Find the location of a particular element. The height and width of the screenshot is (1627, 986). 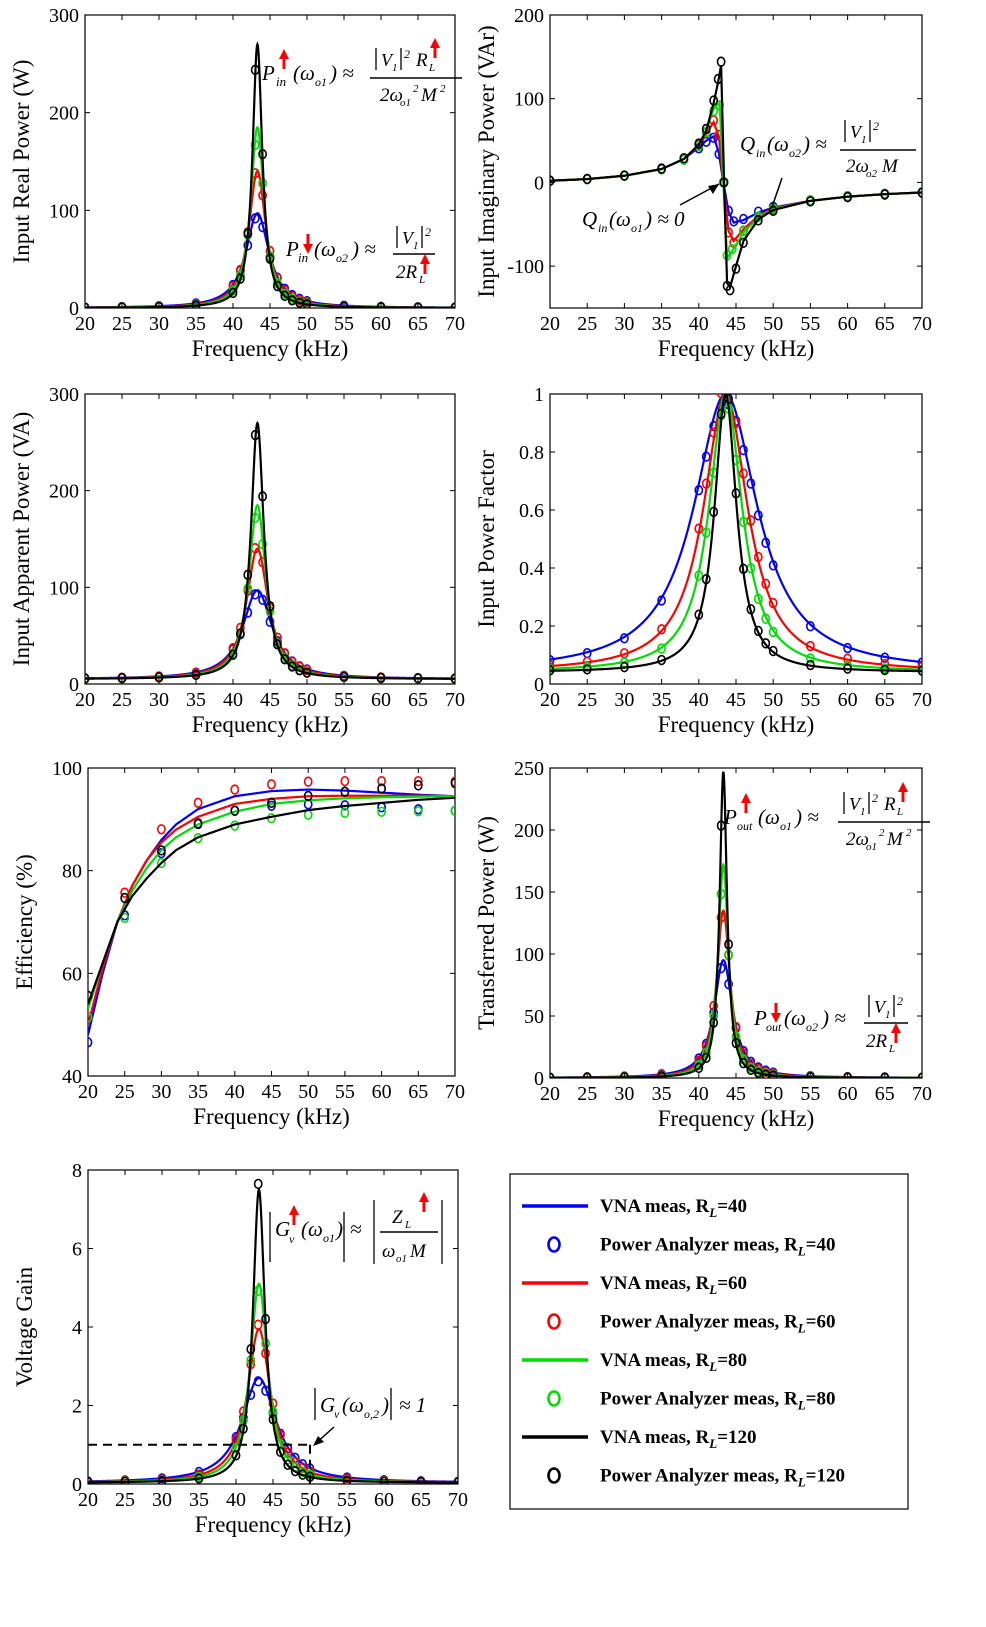

legend-entry-2: Power Analyzer meas, RL=40 is located at coordinates (691, 1247).